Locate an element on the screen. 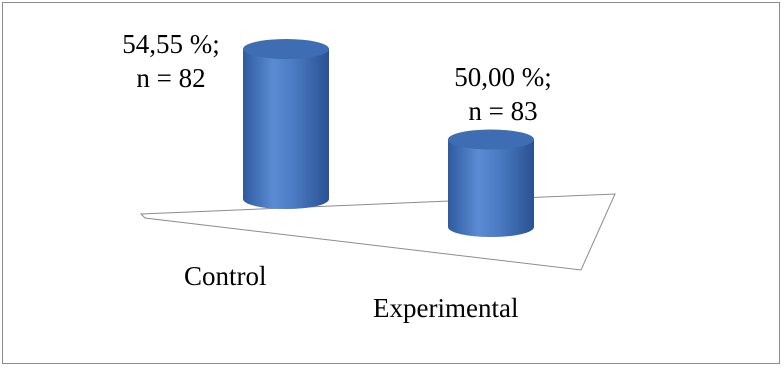 Image resolution: width=784 pixels, height=367 pixels. category-label-experimental: Experimental is located at coordinates (446, 308).